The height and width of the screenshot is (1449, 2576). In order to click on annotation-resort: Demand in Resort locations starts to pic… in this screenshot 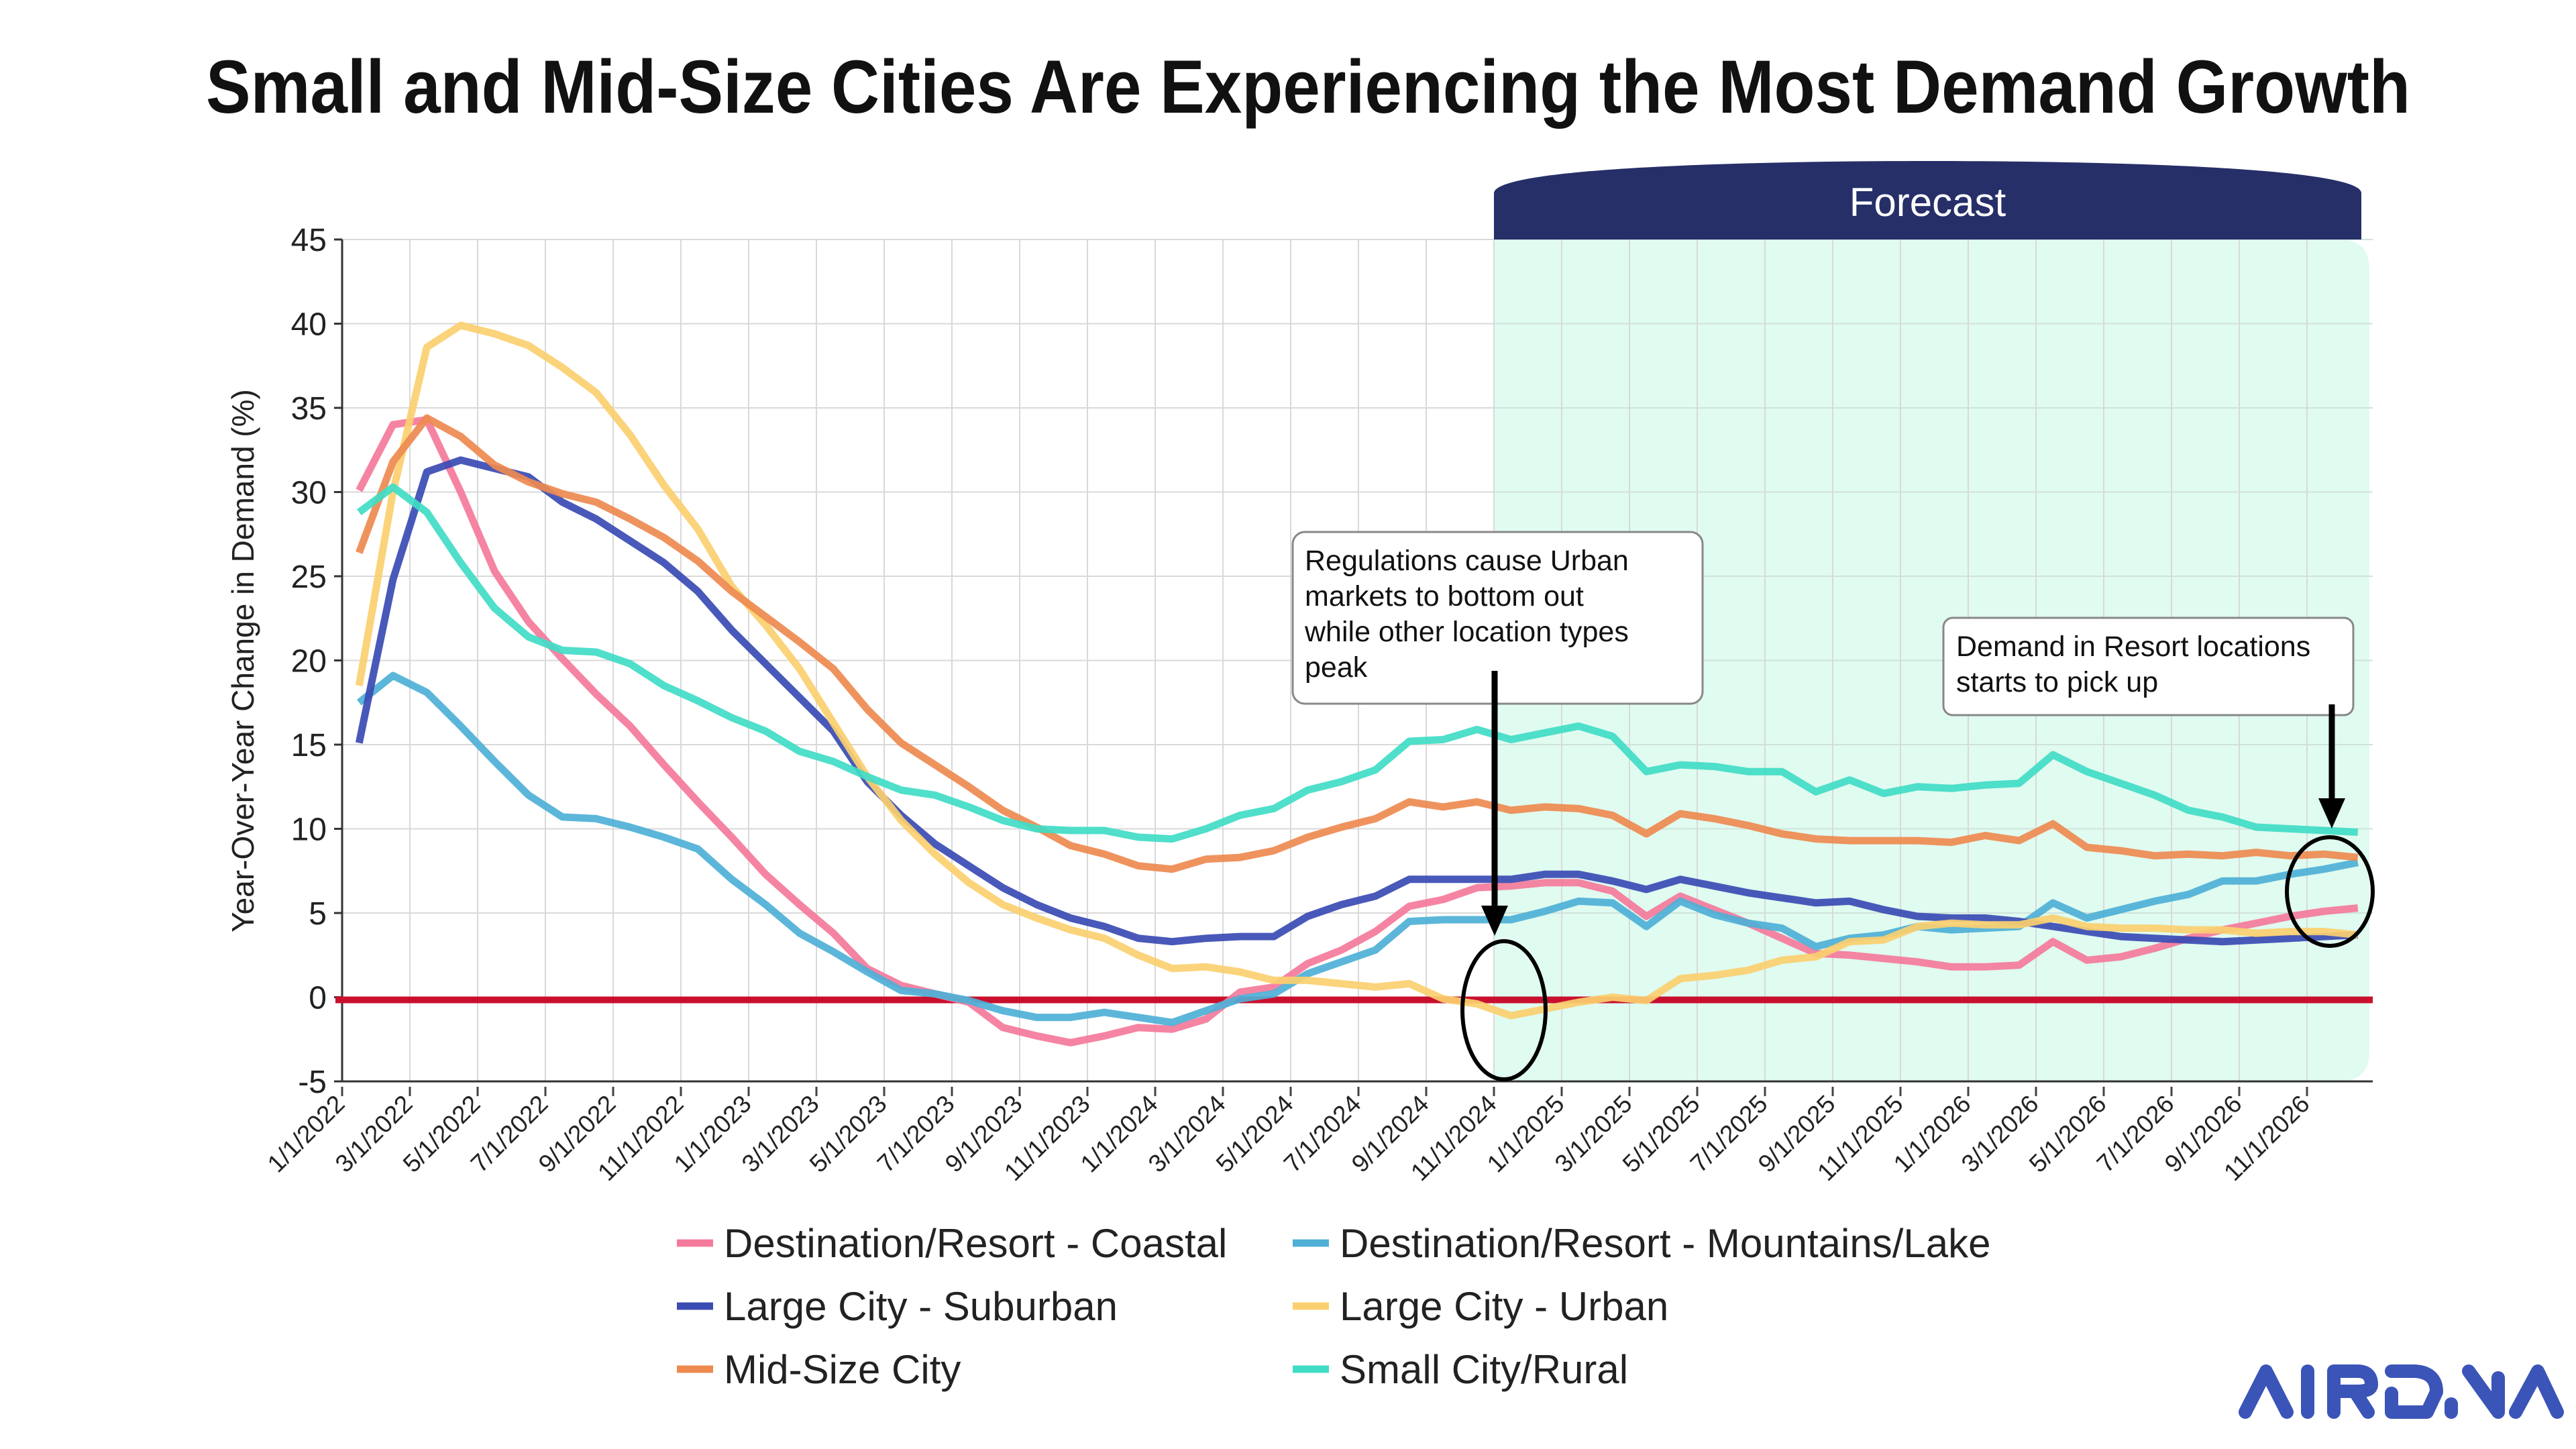, I will do `click(2158, 782)`.